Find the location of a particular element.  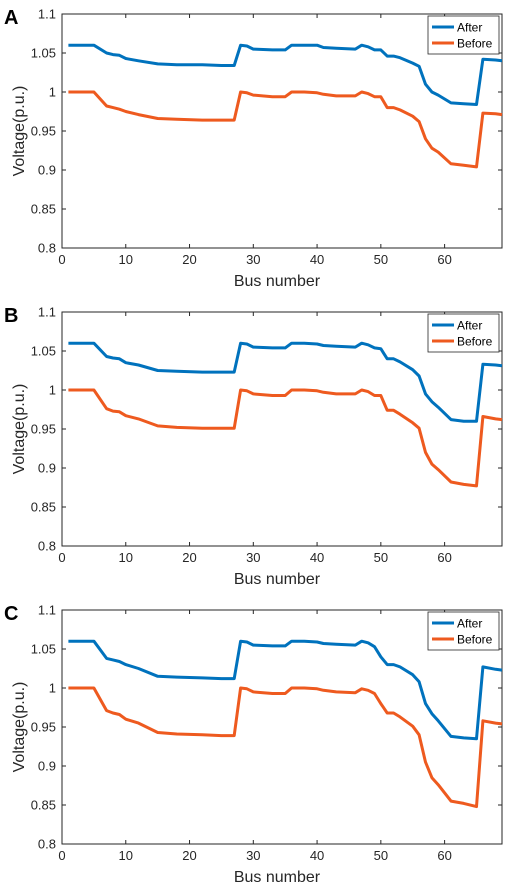

panel-letter: C is located at coordinates (11, 614).